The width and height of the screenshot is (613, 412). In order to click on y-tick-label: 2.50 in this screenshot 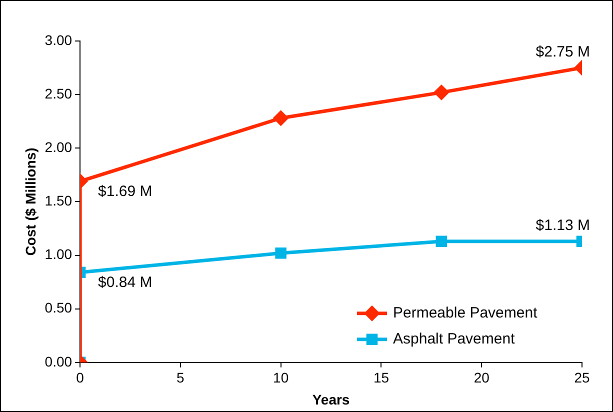, I will do `click(58, 93)`.